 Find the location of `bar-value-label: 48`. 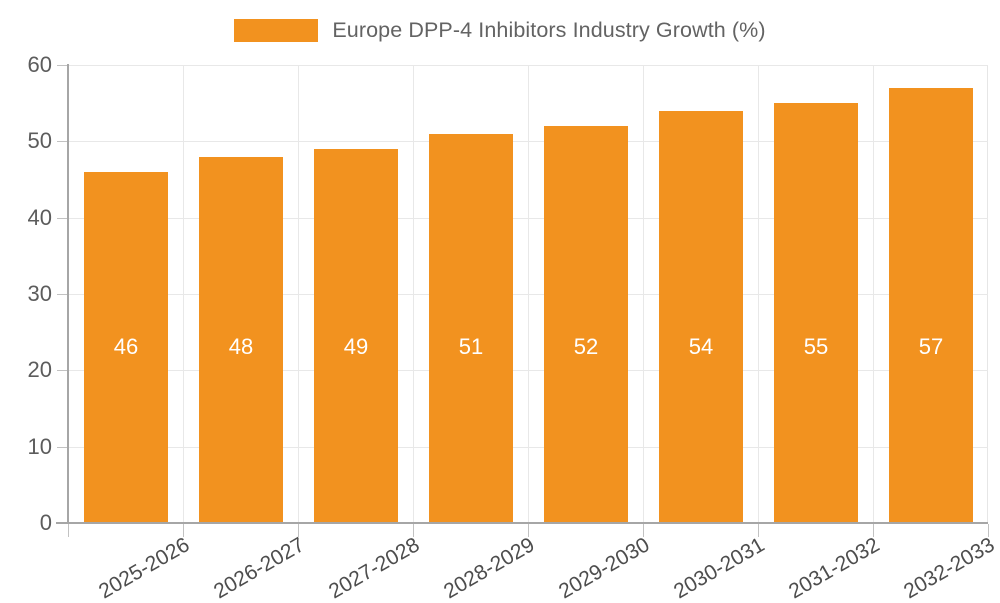

bar-value-label: 48 is located at coordinates (241, 346).